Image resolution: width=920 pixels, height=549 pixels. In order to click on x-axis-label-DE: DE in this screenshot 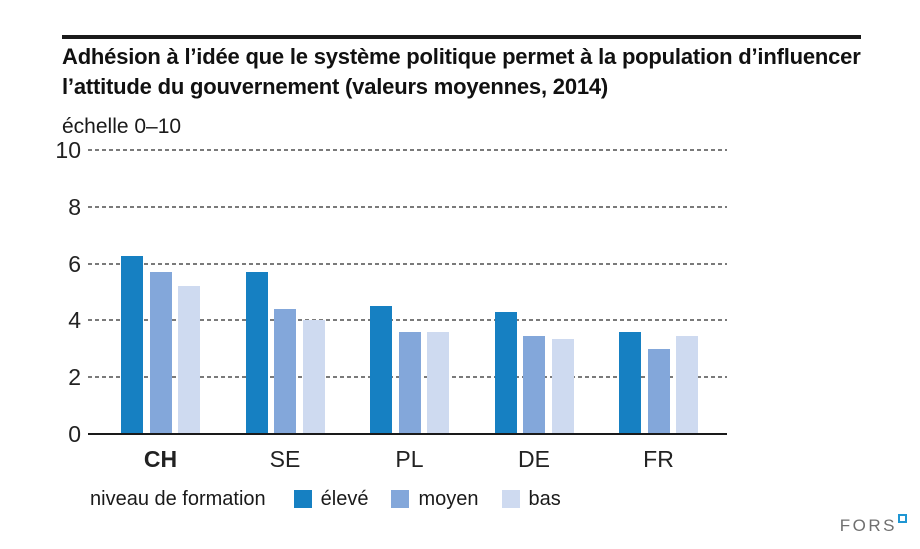, I will do `click(534, 459)`.